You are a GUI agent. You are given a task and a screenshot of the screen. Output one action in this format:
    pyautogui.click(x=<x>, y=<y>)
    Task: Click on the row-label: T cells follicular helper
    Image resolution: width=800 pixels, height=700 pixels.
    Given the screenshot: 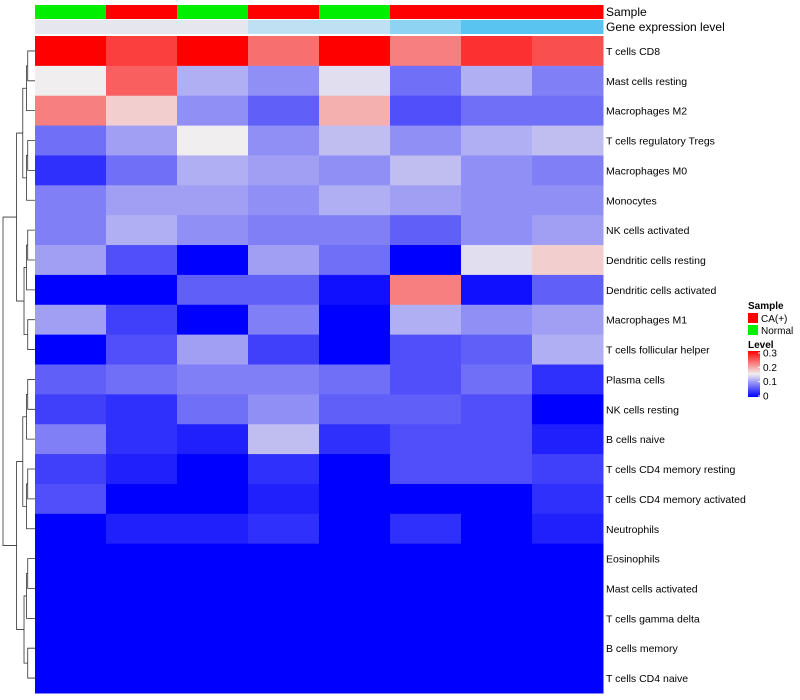 What is the action you would take?
    pyautogui.click(x=658, y=351)
    